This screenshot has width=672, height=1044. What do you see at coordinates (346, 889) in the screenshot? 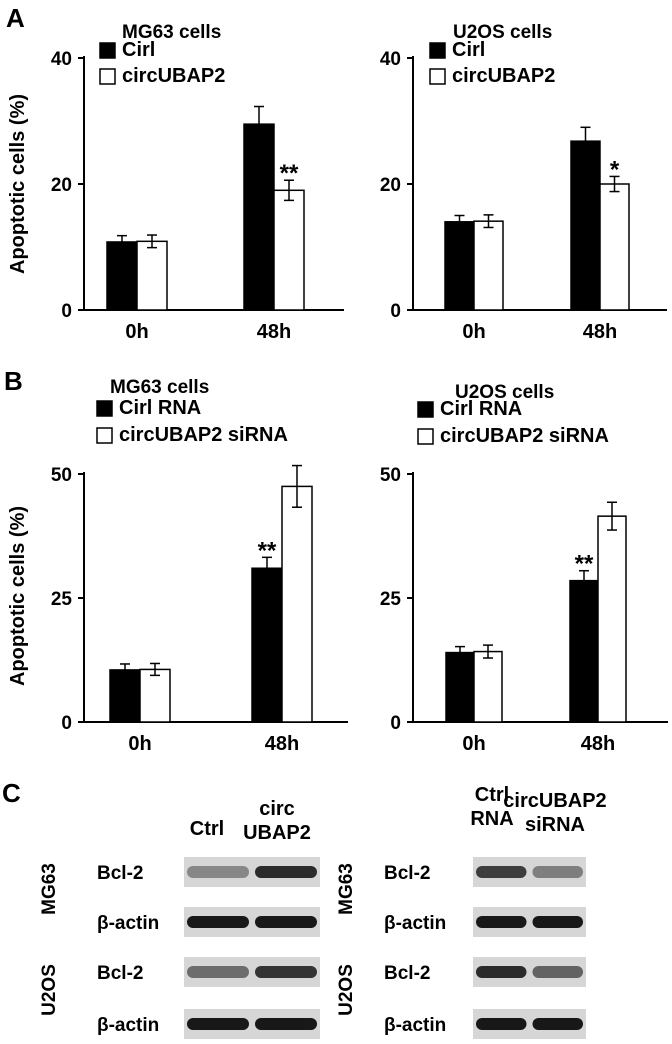
I see `cell-line-label: MG63` at bounding box center [346, 889].